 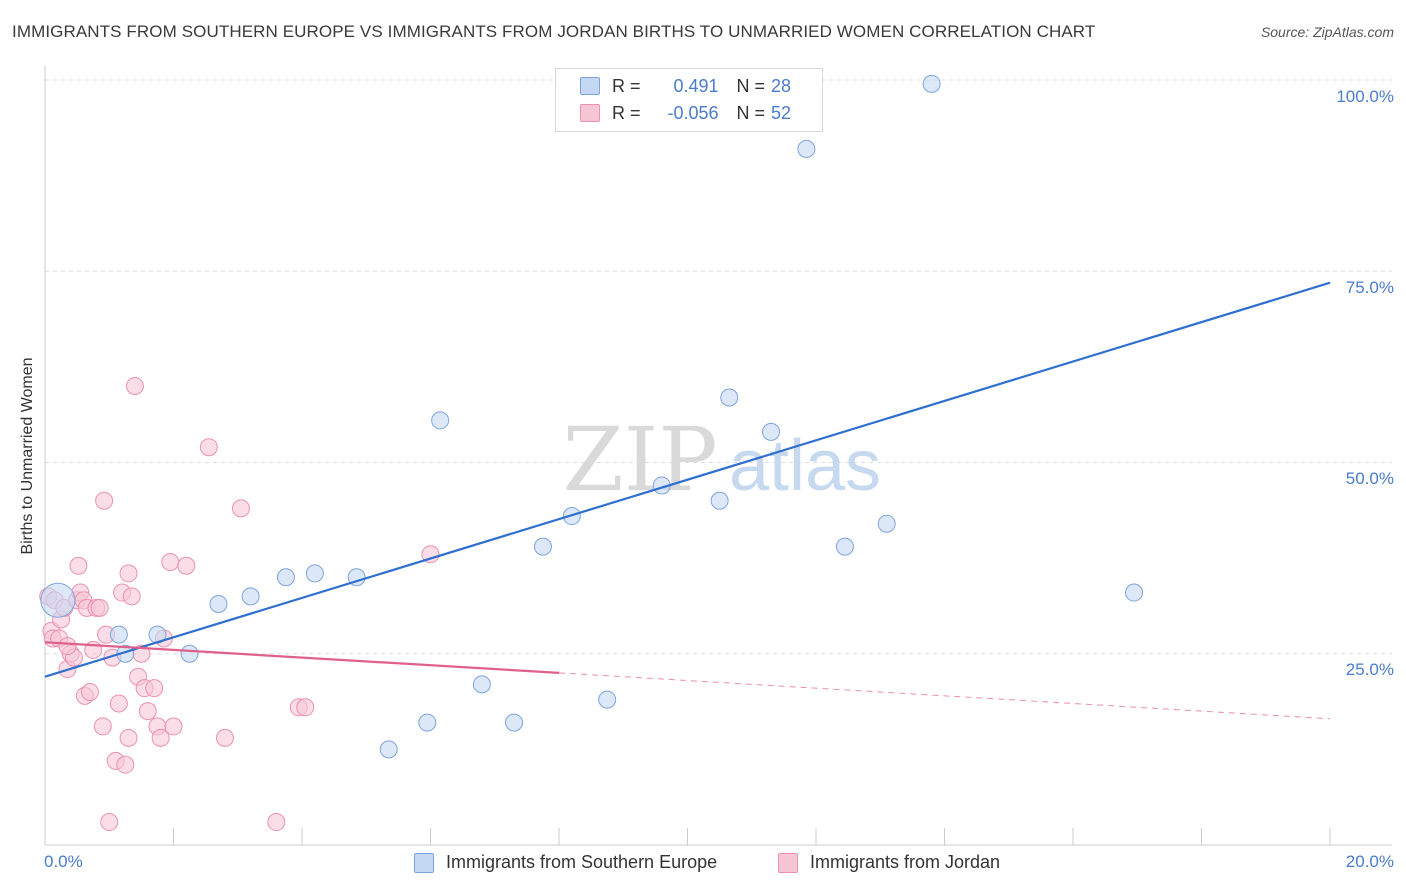 I want to click on y-axis-label: Births to Unmarried Women, so click(x=27, y=456).